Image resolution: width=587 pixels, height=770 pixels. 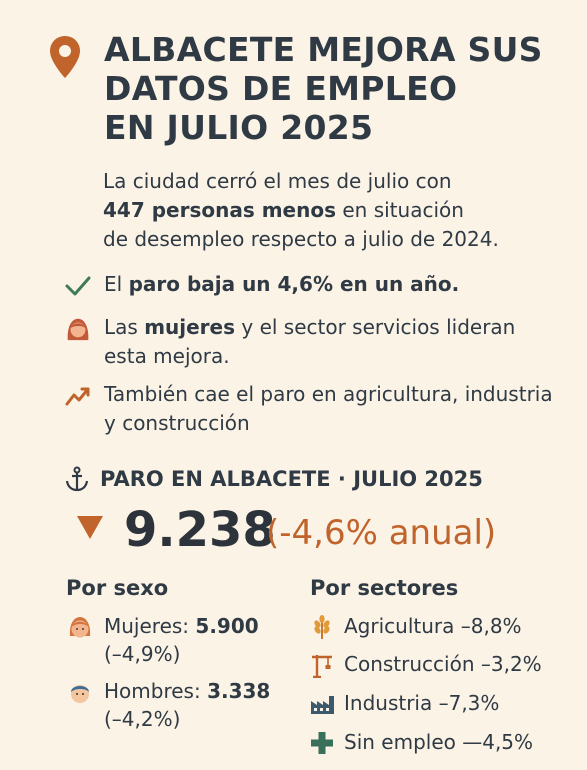 I want to click on sector-label: Construcción –3,2%, so click(x=443, y=664).